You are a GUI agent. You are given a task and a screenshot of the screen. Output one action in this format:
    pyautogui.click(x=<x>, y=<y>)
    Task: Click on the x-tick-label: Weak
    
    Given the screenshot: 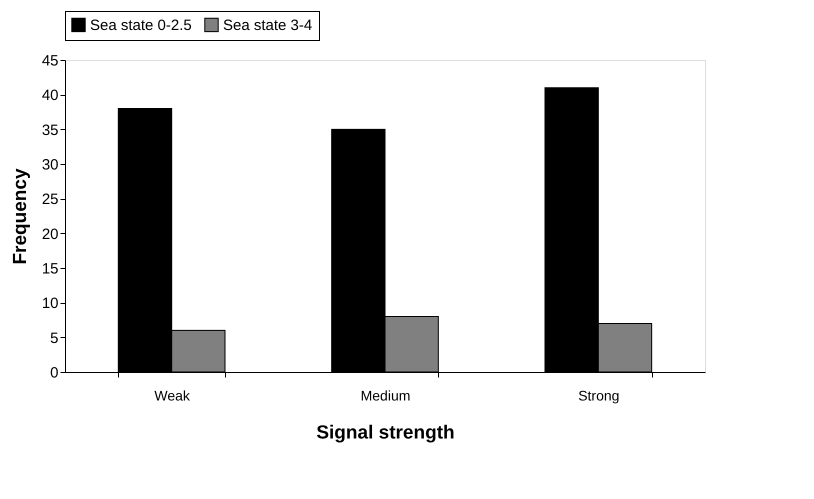 What is the action you would take?
    pyautogui.click(x=172, y=396)
    